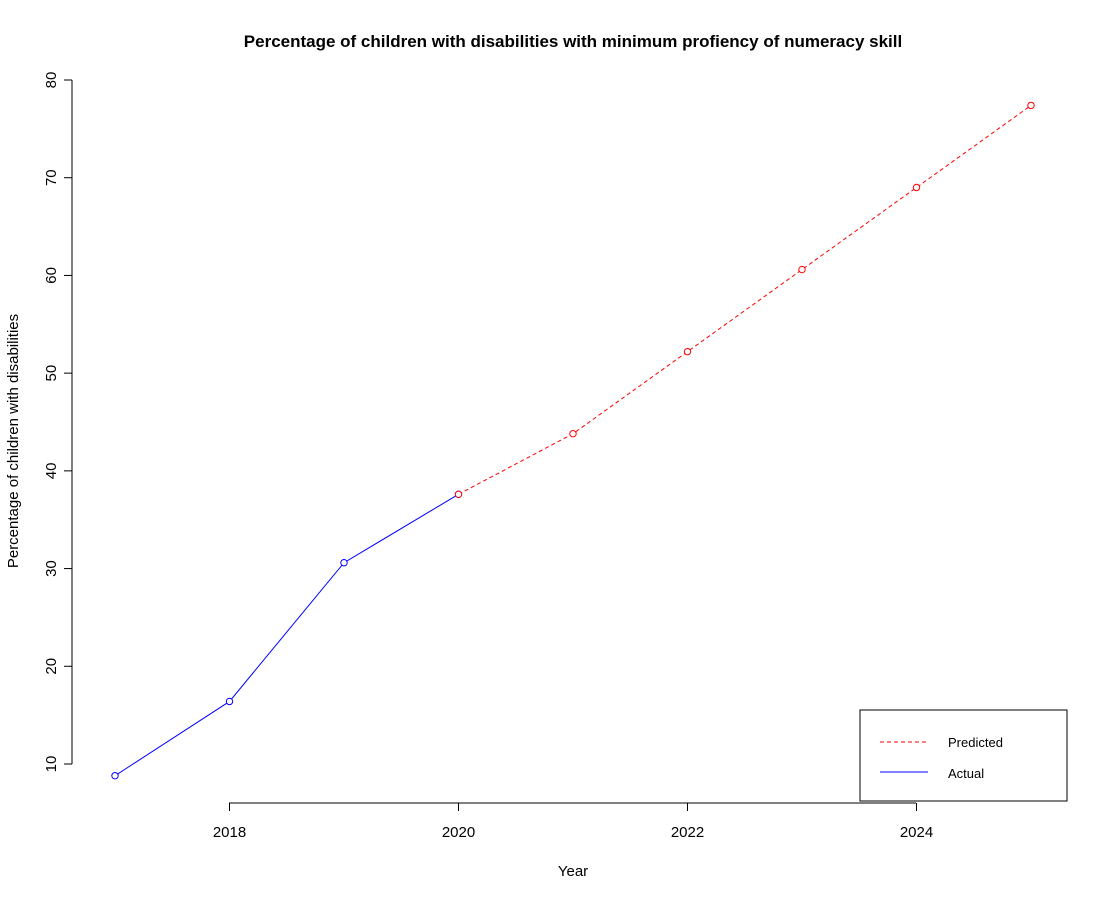 The width and height of the screenshot is (1108, 900). Describe the element at coordinates (916, 832) in the screenshot. I see `x-tick-label: 2024` at that location.